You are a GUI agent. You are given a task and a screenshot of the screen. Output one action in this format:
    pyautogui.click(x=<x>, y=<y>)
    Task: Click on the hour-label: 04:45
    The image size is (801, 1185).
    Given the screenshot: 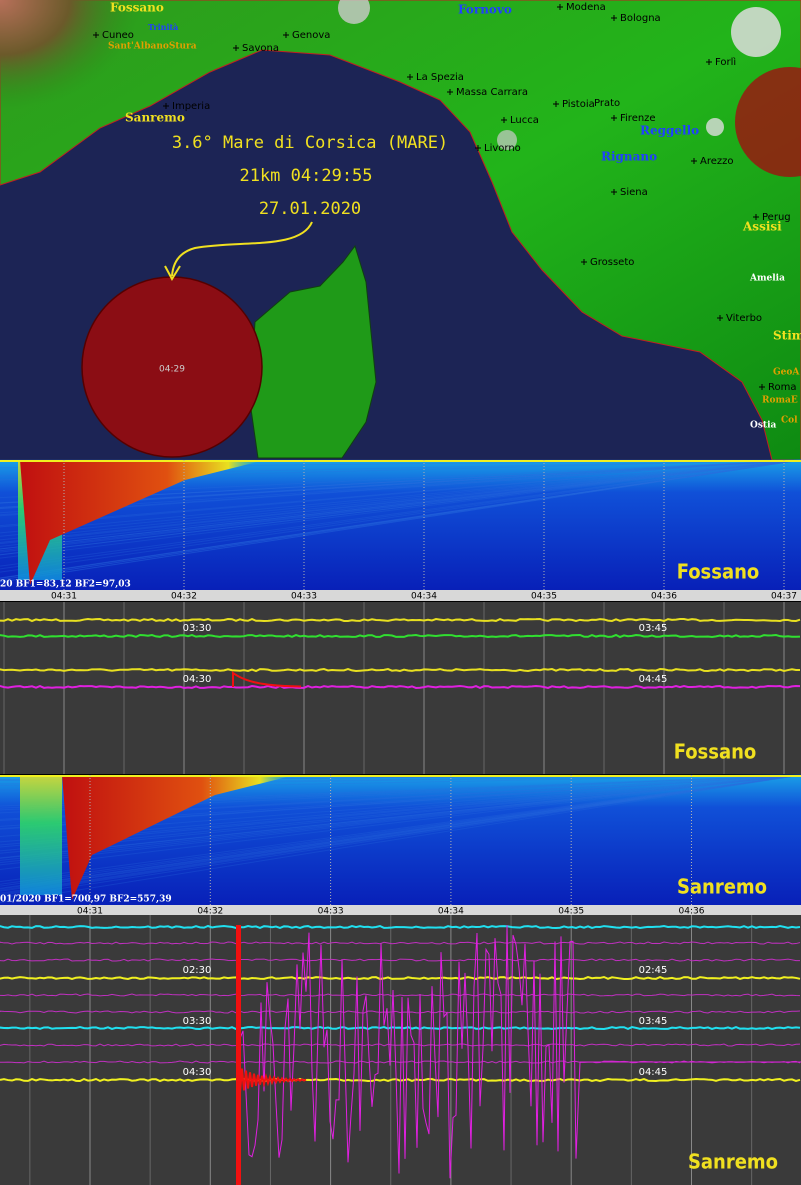 What is the action you would take?
    pyautogui.click(x=653, y=679)
    